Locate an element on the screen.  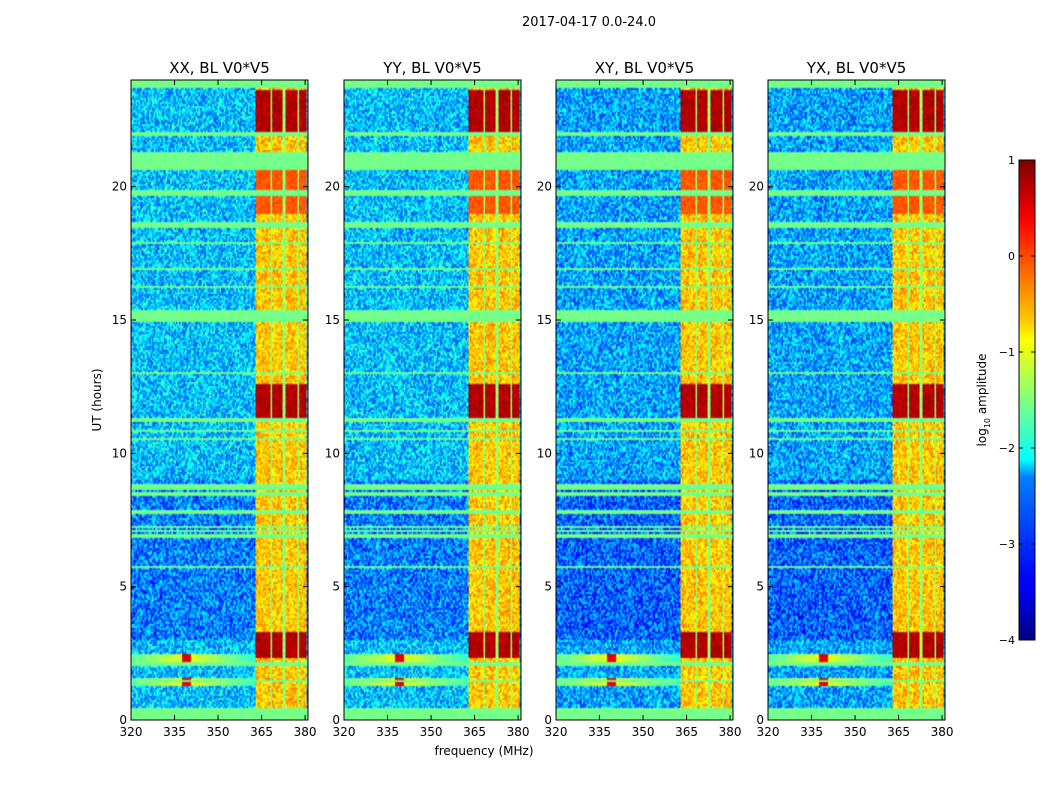
colorbar-label-sub: 10 is located at coordinates (987, 423).